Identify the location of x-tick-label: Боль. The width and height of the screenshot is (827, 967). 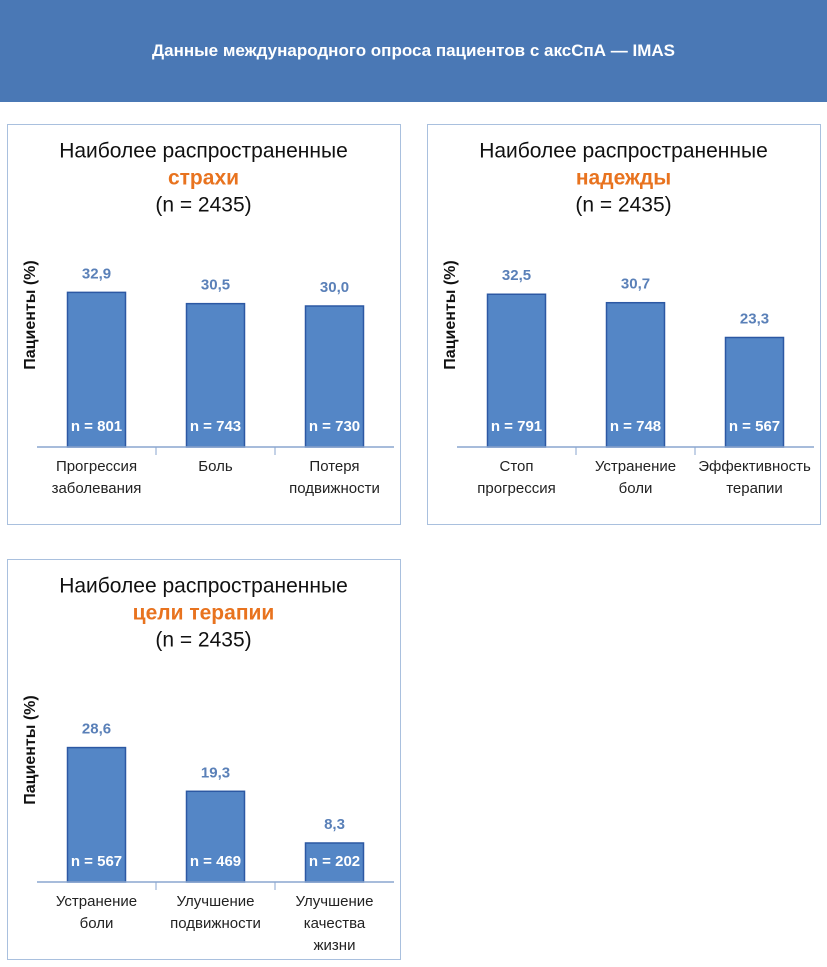
(215, 466).